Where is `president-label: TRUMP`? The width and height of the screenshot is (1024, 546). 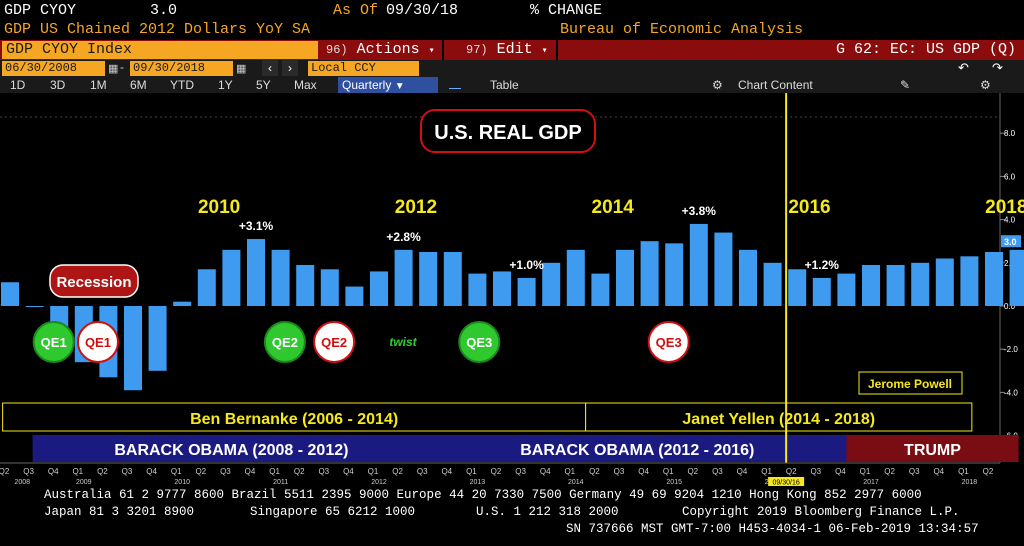 president-label: TRUMP is located at coordinates (932, 450).